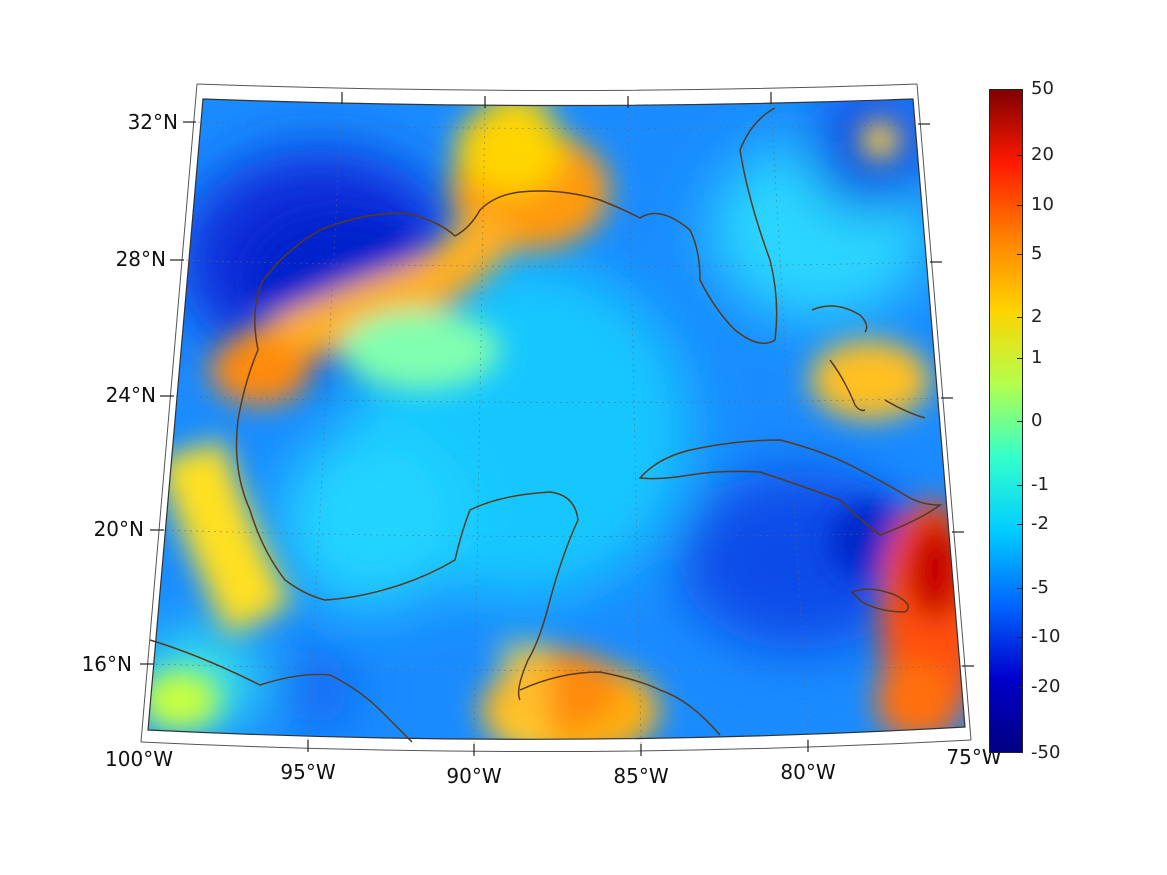  Describe the element at coordinates (1042, 88) in the screenshot. I see `colorbar-tick-50: 50` at that location.